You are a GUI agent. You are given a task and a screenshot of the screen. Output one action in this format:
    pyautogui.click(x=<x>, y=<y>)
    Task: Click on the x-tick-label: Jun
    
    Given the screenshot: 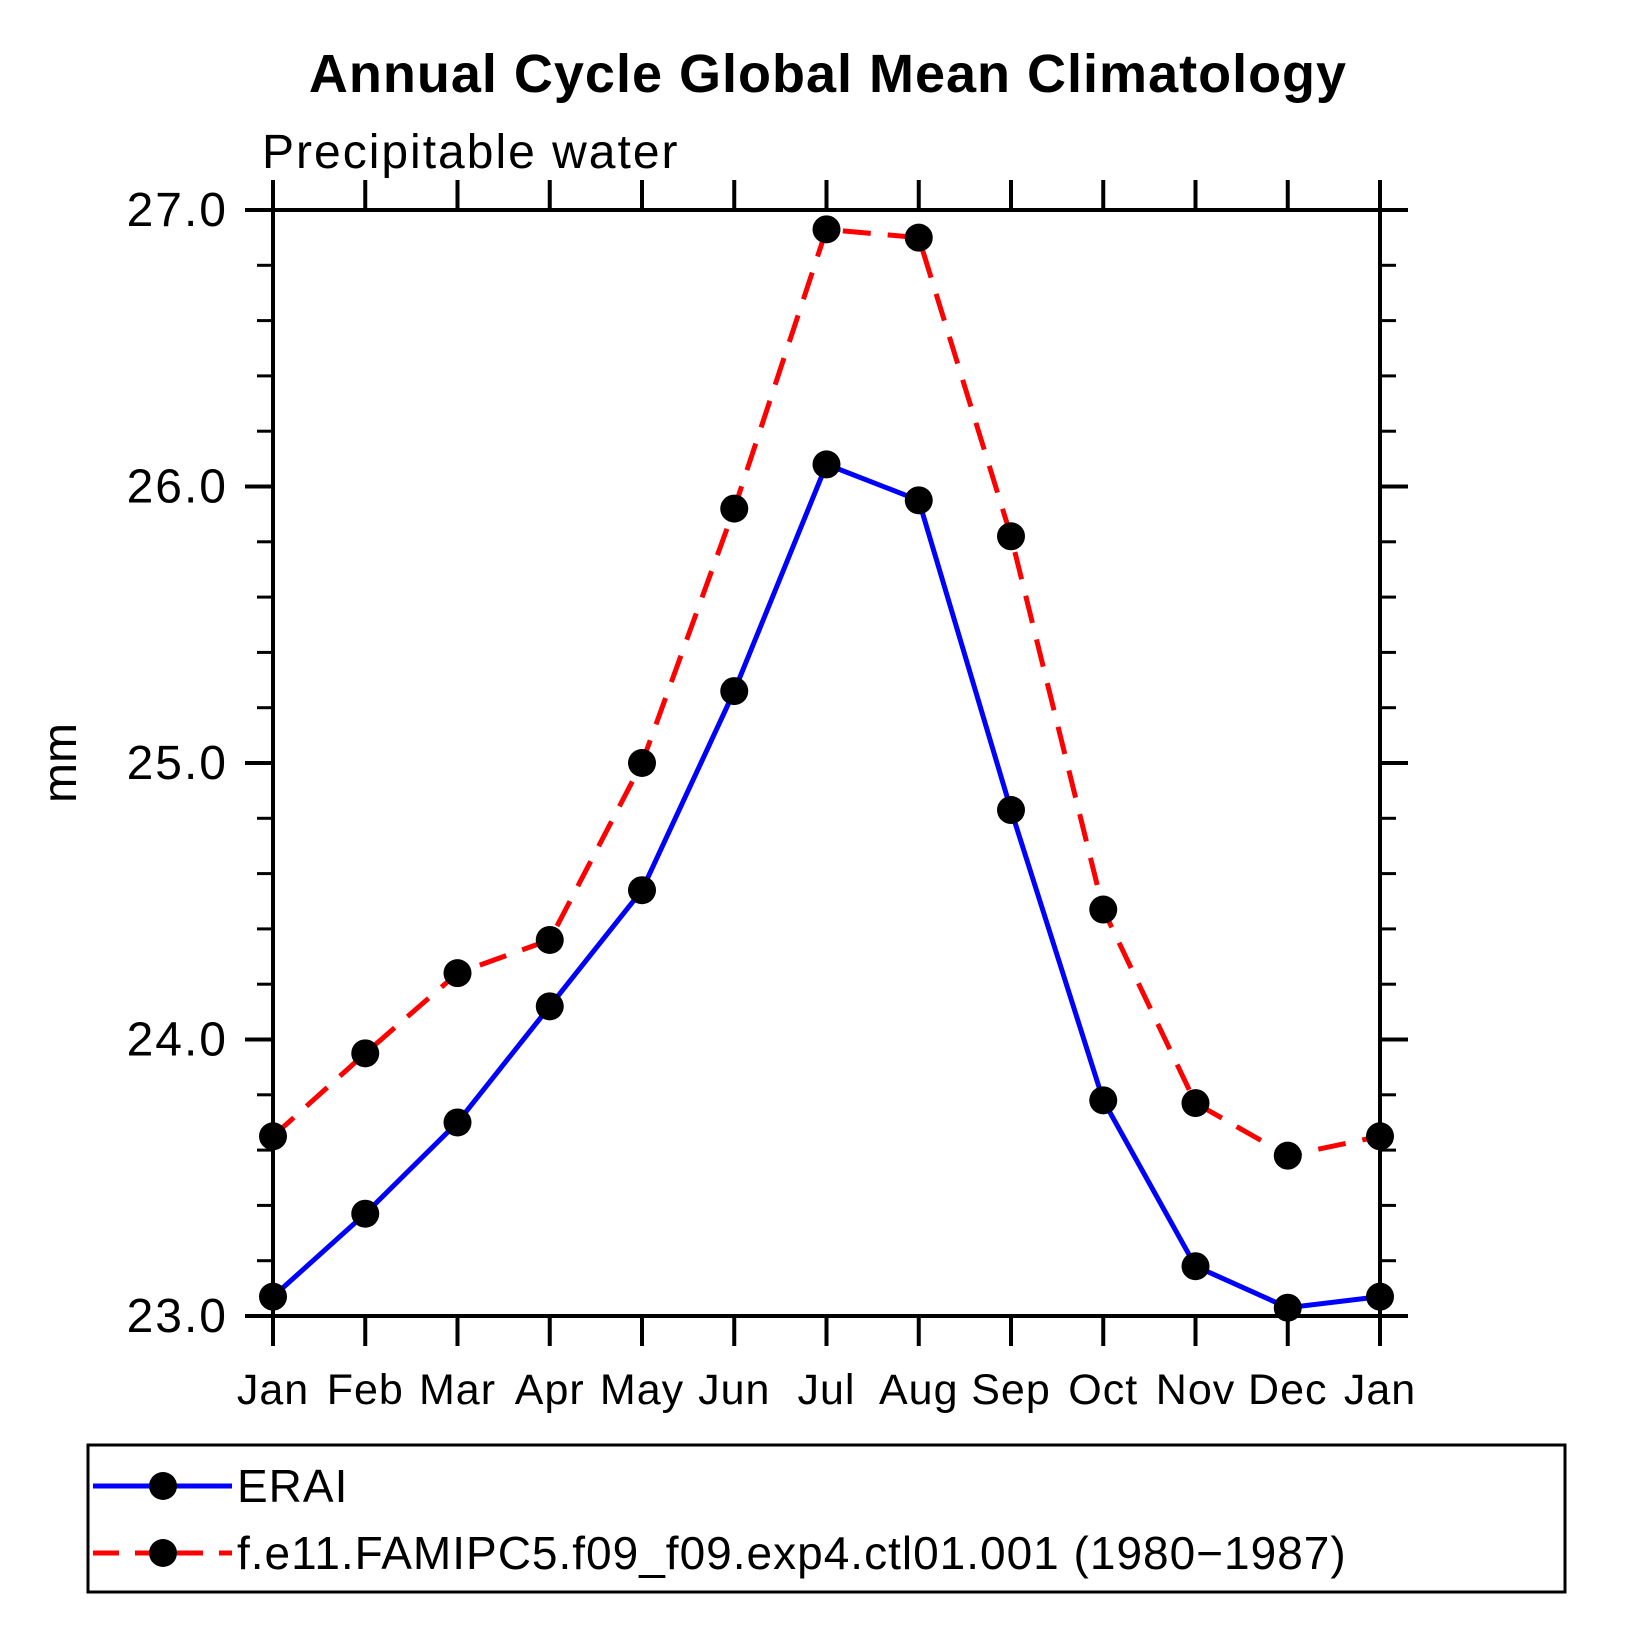 What is the action you would take?
    pyautogui.click(x=734, y=1390)
    